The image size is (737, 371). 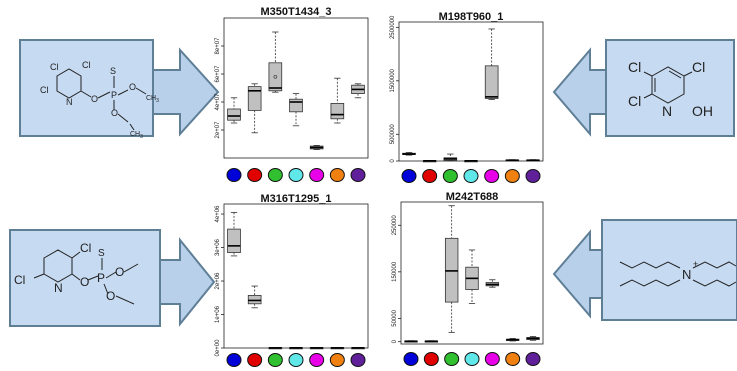 What do you see at coordinates (218, 348) in the screenshot?
I see `y-tick-label: 0e+00` at bounding box center [218, 348].